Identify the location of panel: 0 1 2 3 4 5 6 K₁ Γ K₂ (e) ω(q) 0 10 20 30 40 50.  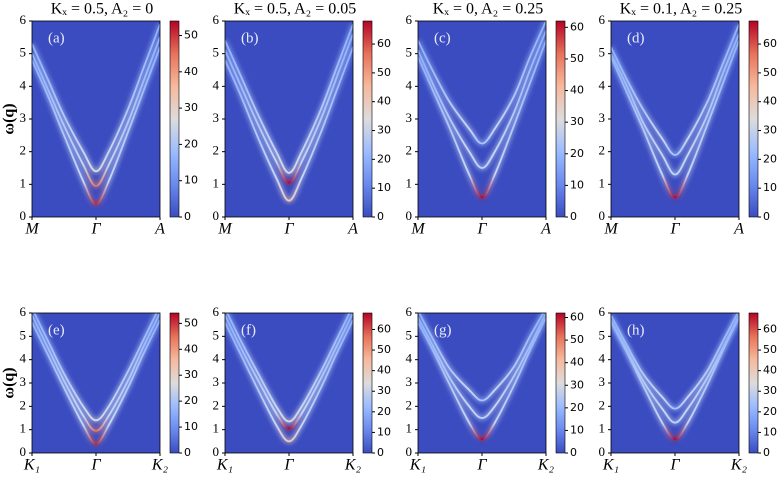
(99, 389).